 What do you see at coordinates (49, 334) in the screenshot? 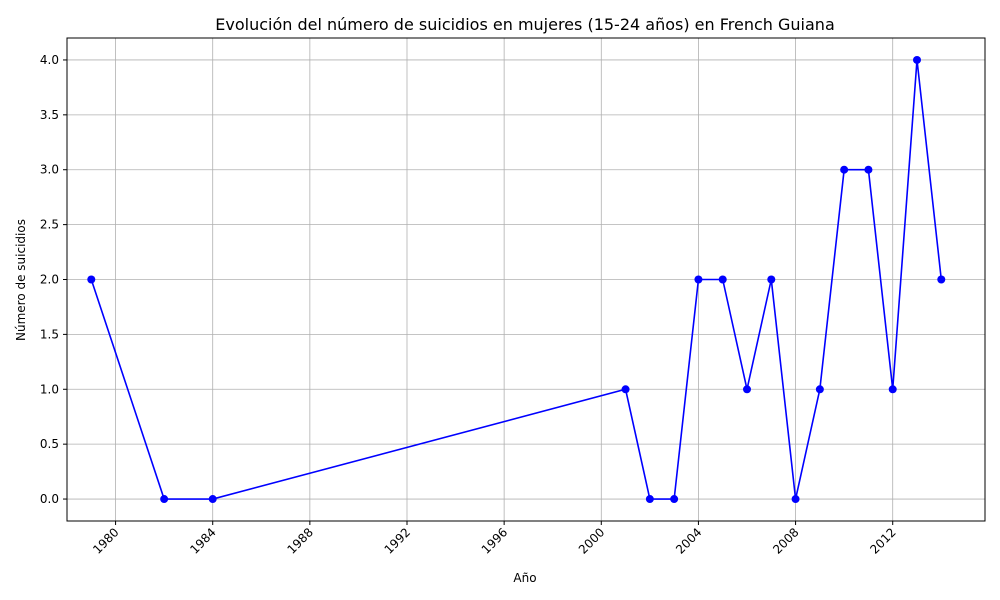
I see `y-tick-label: 1.5` at bounding box center [49, 334].